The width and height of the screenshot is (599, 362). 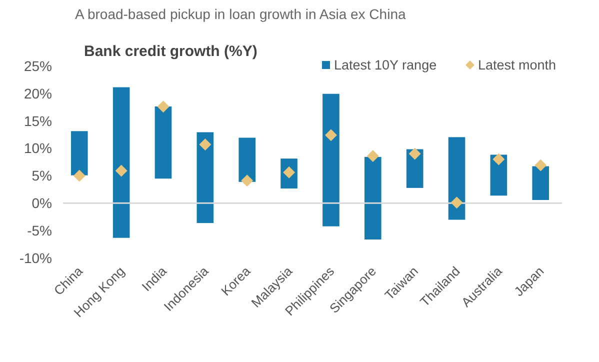 I want to click on y-tick-label: 0%, so click(x=42, y=203).